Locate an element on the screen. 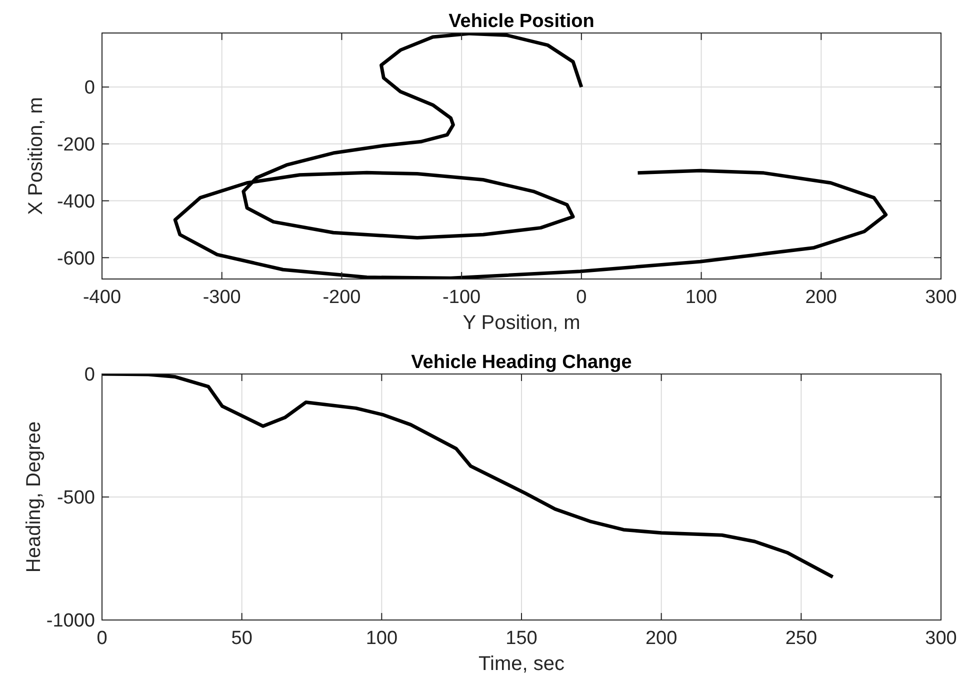  x-tick-label: 250 is located at coordinates (801, 638).